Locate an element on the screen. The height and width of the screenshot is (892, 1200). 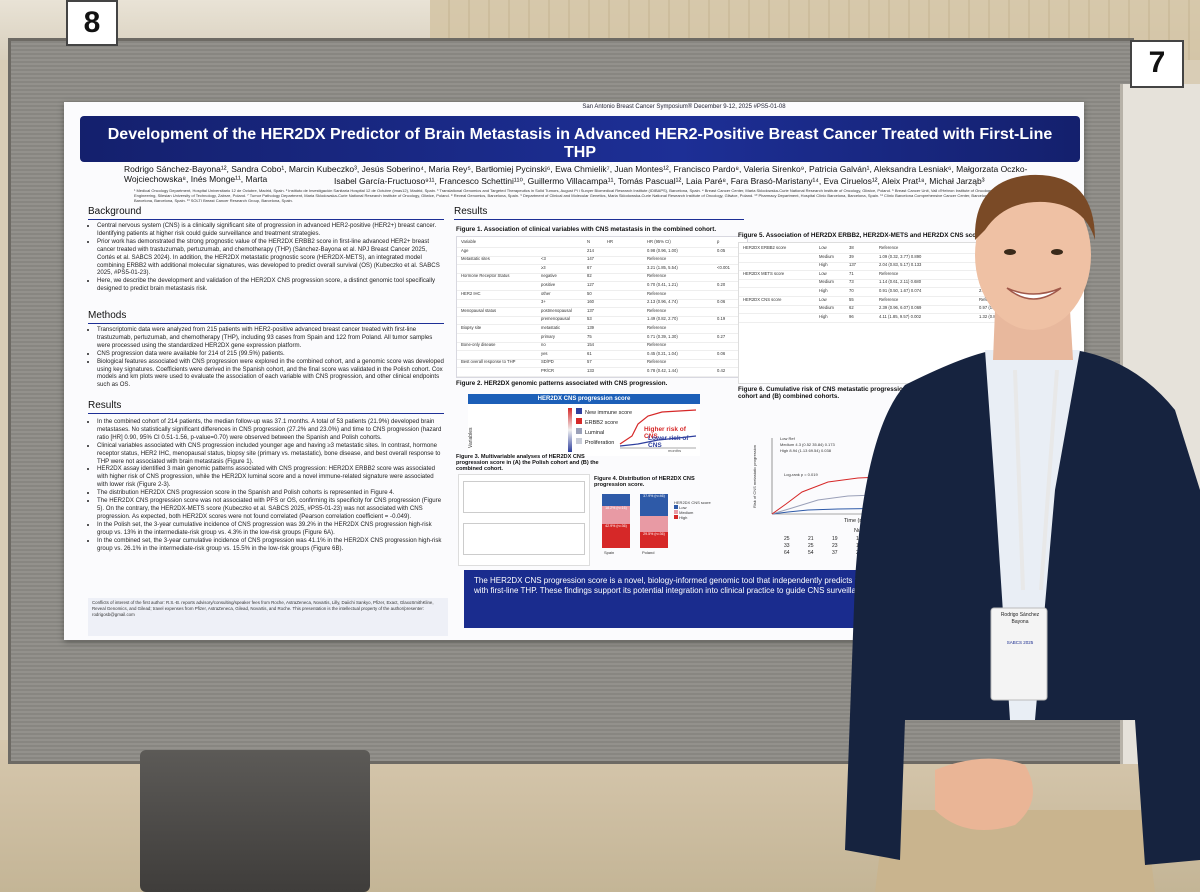
figure-4-legend: HER2DX CNS score Low Medium High is located at coordinates (697, 510).